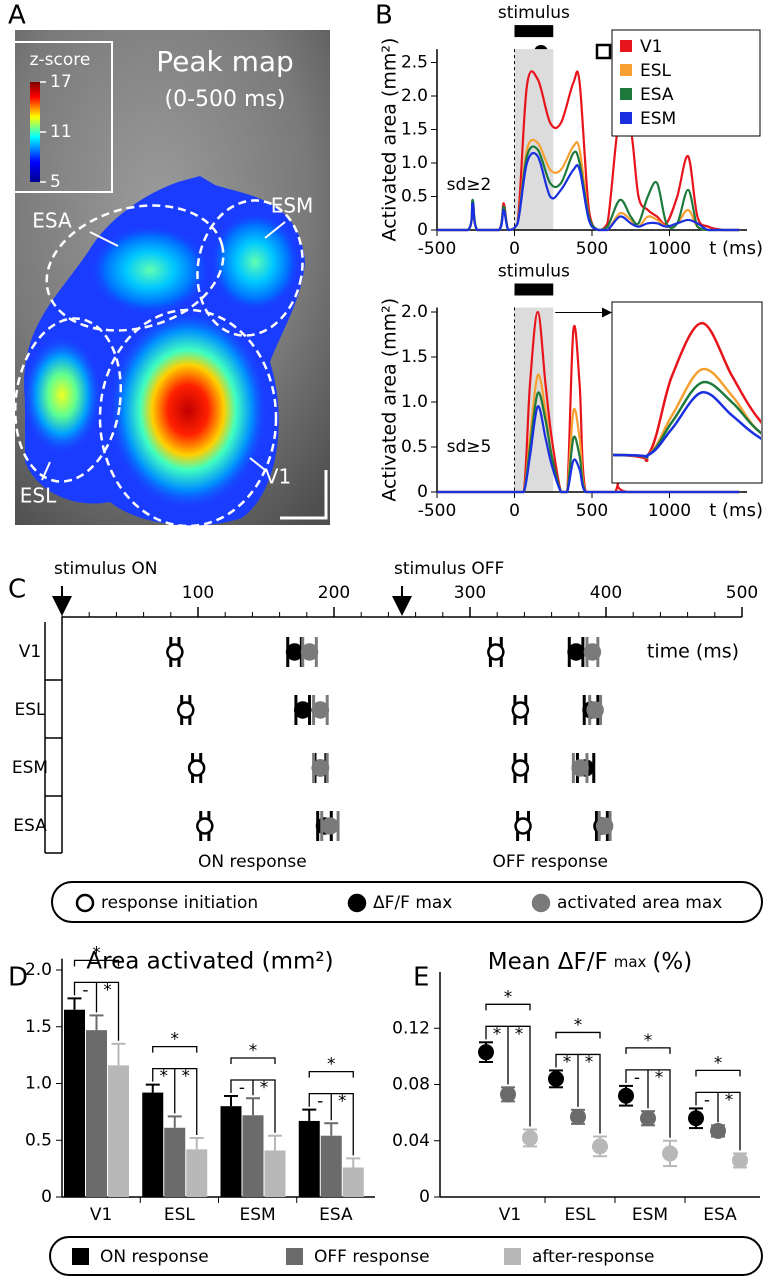 This screenshot has width=767, height=1280. What do you see at coordinates (17, 590) in the screenshot?
I see `panel-label: C` at bounding box center [17, 590].